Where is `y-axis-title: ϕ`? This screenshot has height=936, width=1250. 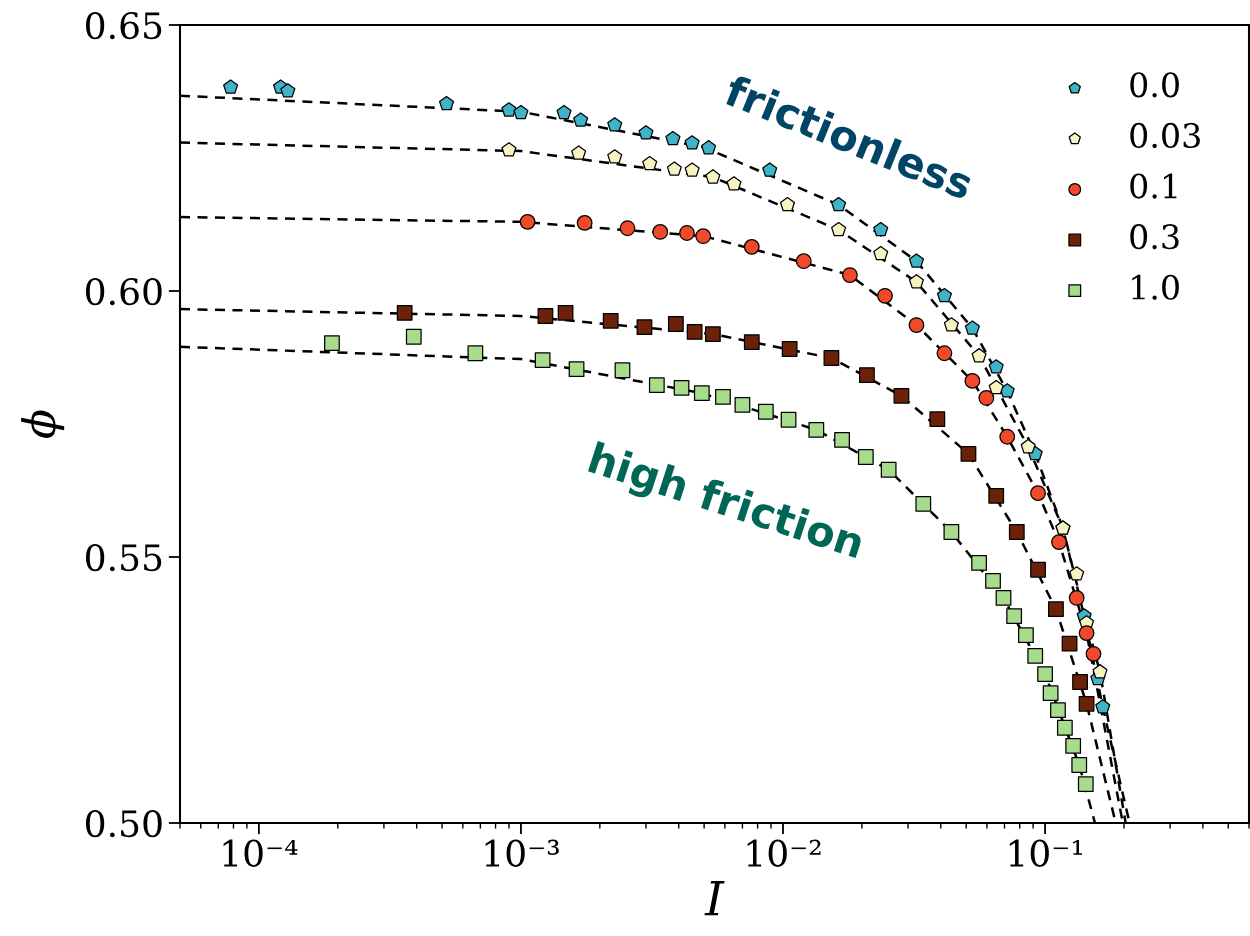
y-axis-title: ϕ is located at coordinates (43, 424).